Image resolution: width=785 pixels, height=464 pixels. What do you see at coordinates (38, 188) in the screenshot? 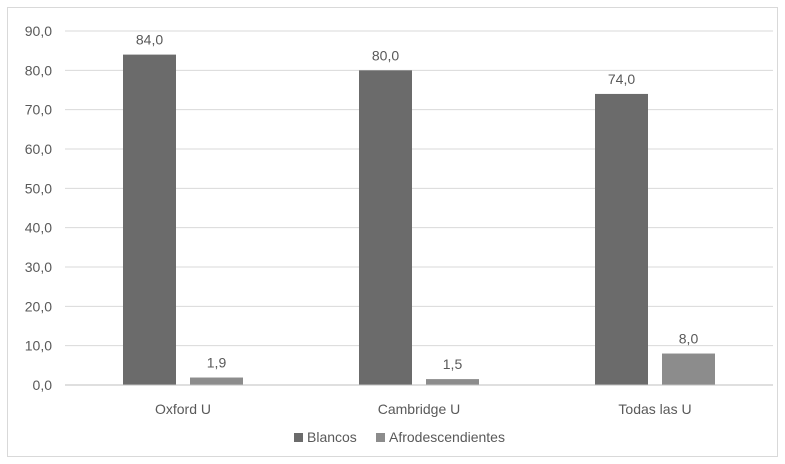
I see `y-tick-label: 50,0` at bounding box center [38, 188].